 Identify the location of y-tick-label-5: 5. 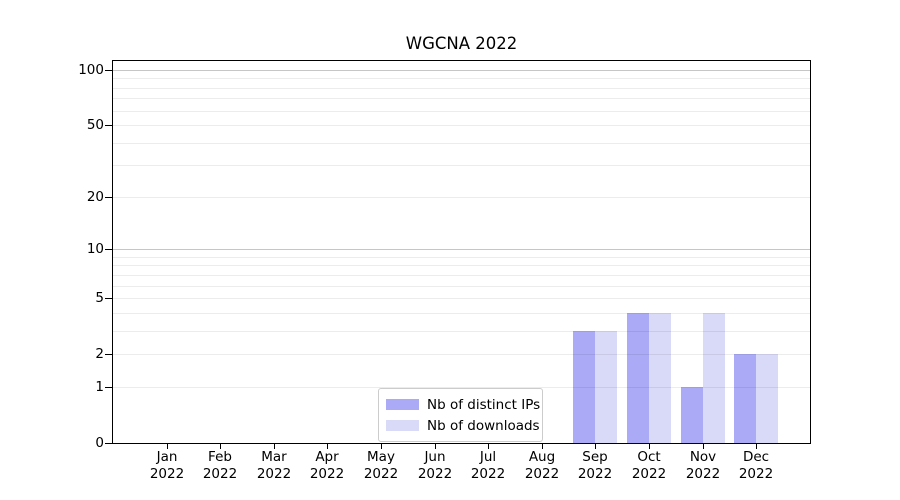
(99, 298).